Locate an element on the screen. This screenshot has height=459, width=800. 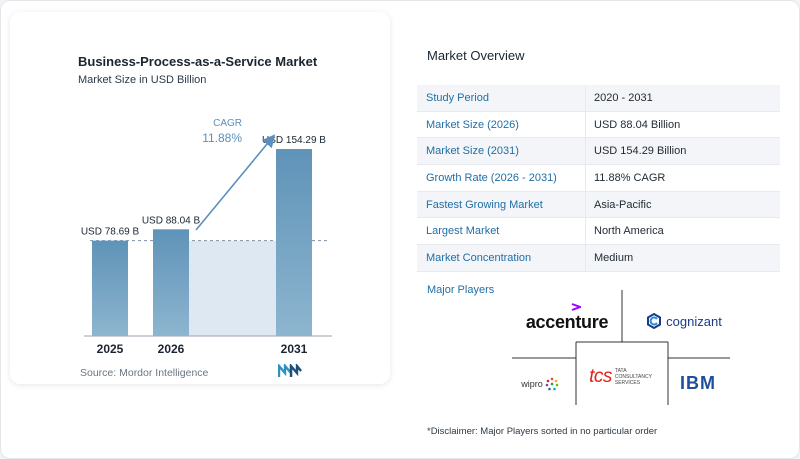
x-tick-label: 2031 is located at coordinates (294, 349).